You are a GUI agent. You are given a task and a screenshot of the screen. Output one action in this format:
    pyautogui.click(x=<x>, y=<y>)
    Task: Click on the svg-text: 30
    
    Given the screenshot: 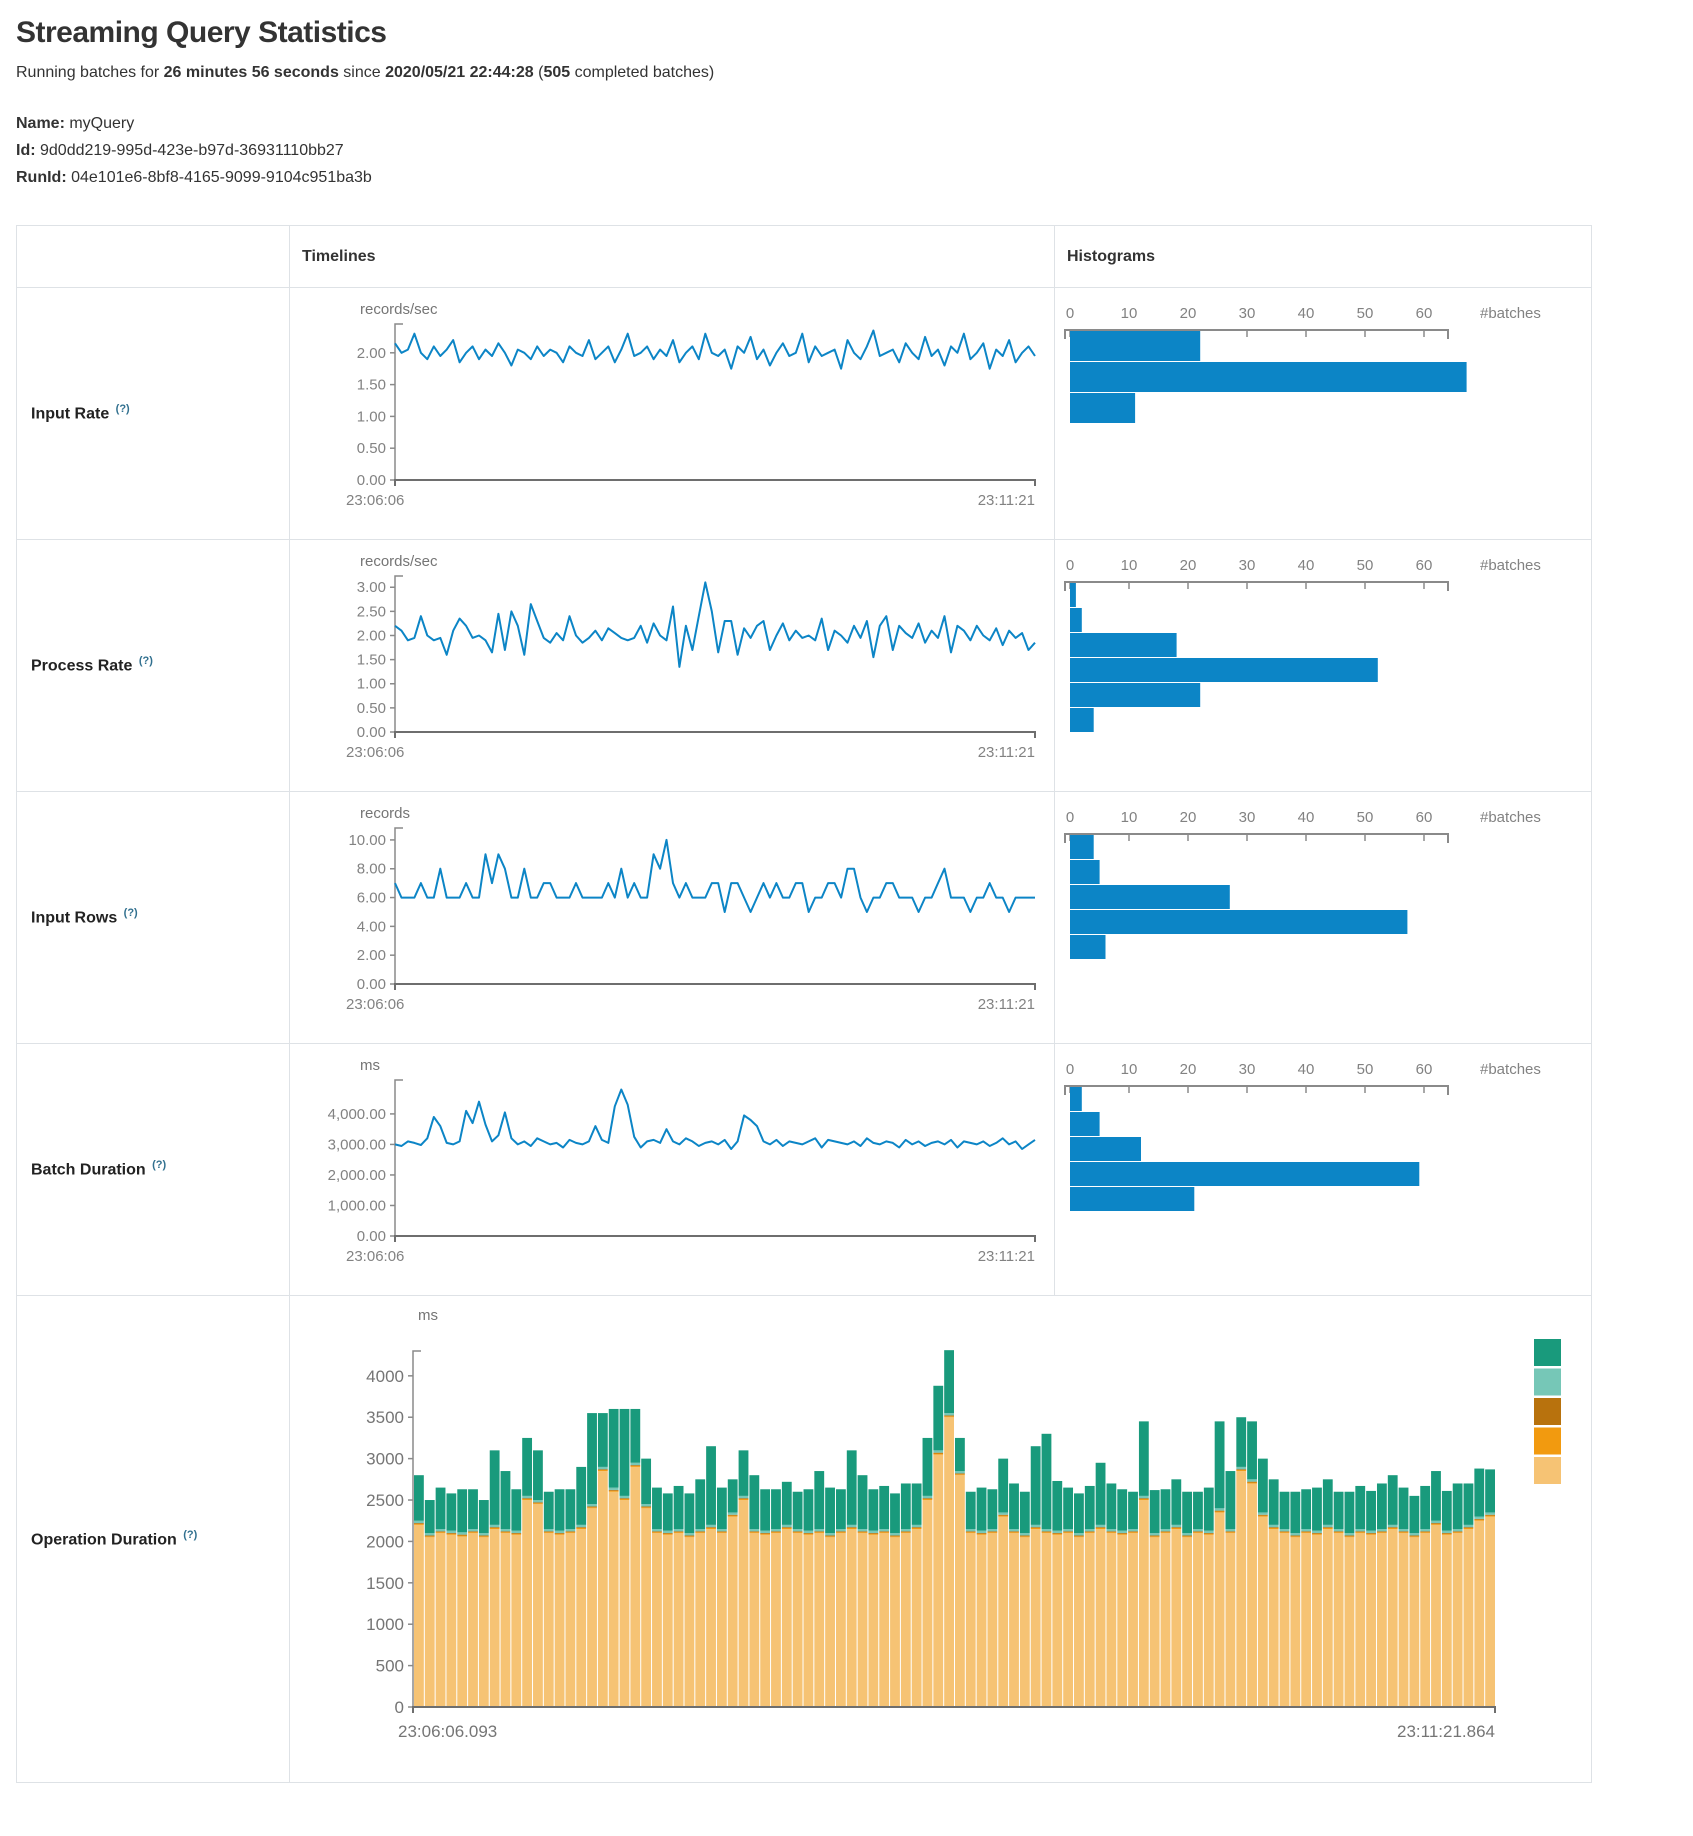 What is the action you would take?
    pyautogui.click(x=1247, y=817)
    